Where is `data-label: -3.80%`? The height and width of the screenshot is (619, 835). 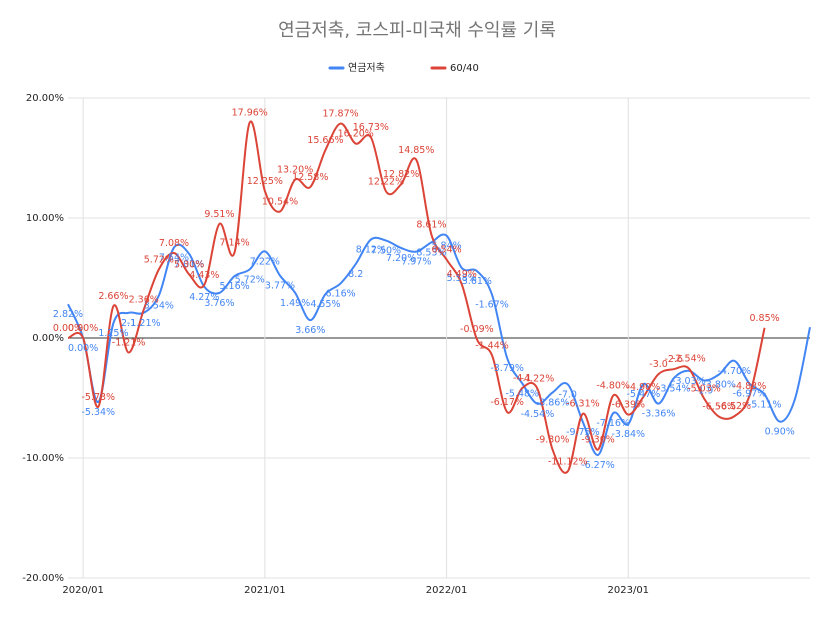 data-label: -3.80% is located at coordinates (719, 384).